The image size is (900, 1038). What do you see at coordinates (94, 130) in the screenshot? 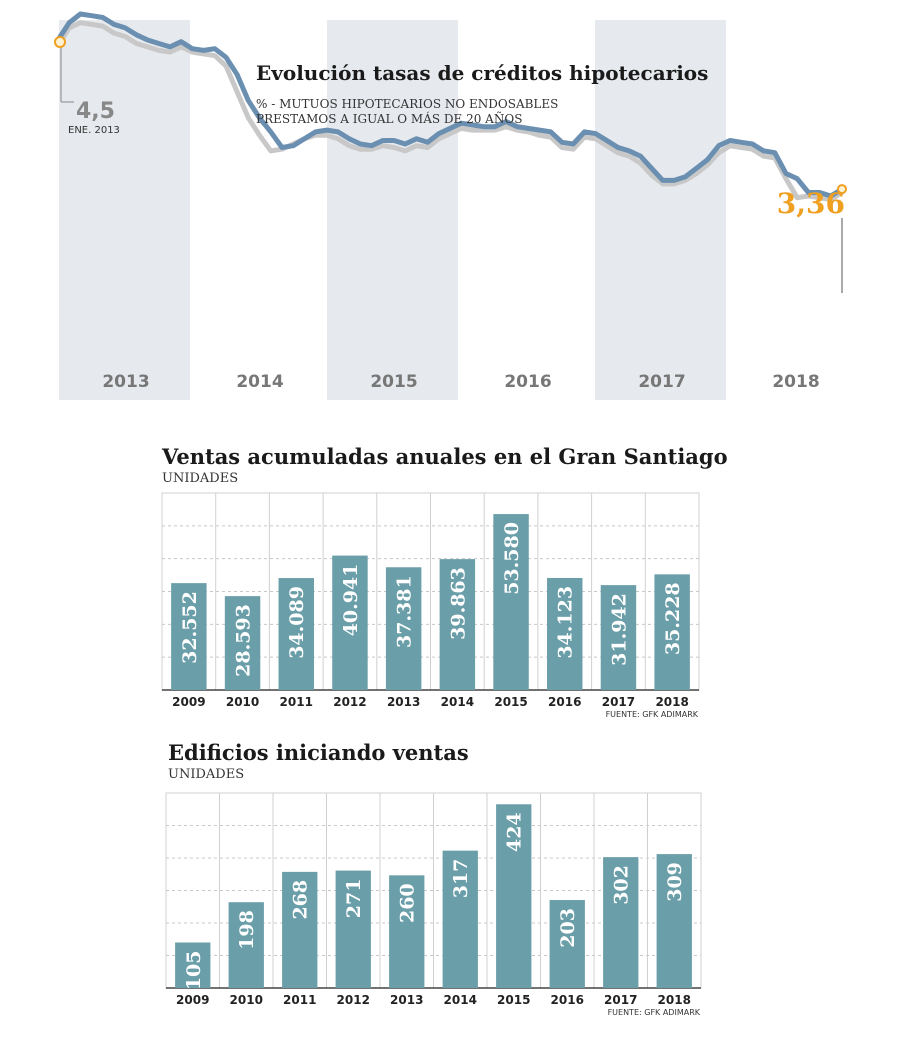
I see `start-date-label: ENE. 2013` at bounding box center [94, 130].